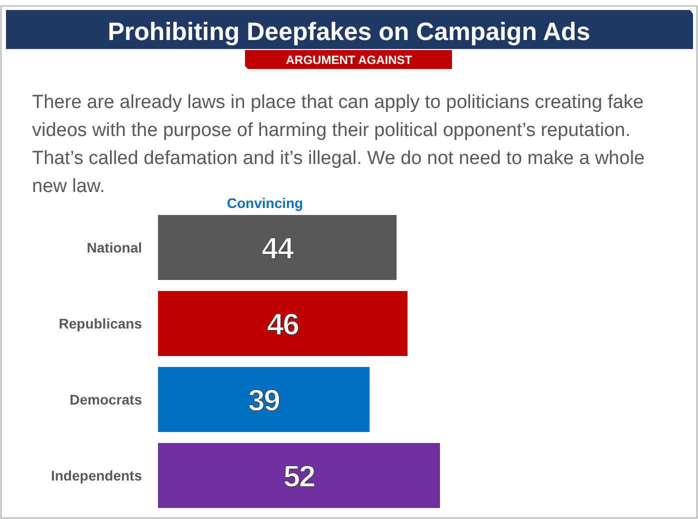  Describe the element at coordinates (349, 32) in the screenshot. I see `chart-title: Prohibiting Deepfakes on Campaign Ads` at that location.